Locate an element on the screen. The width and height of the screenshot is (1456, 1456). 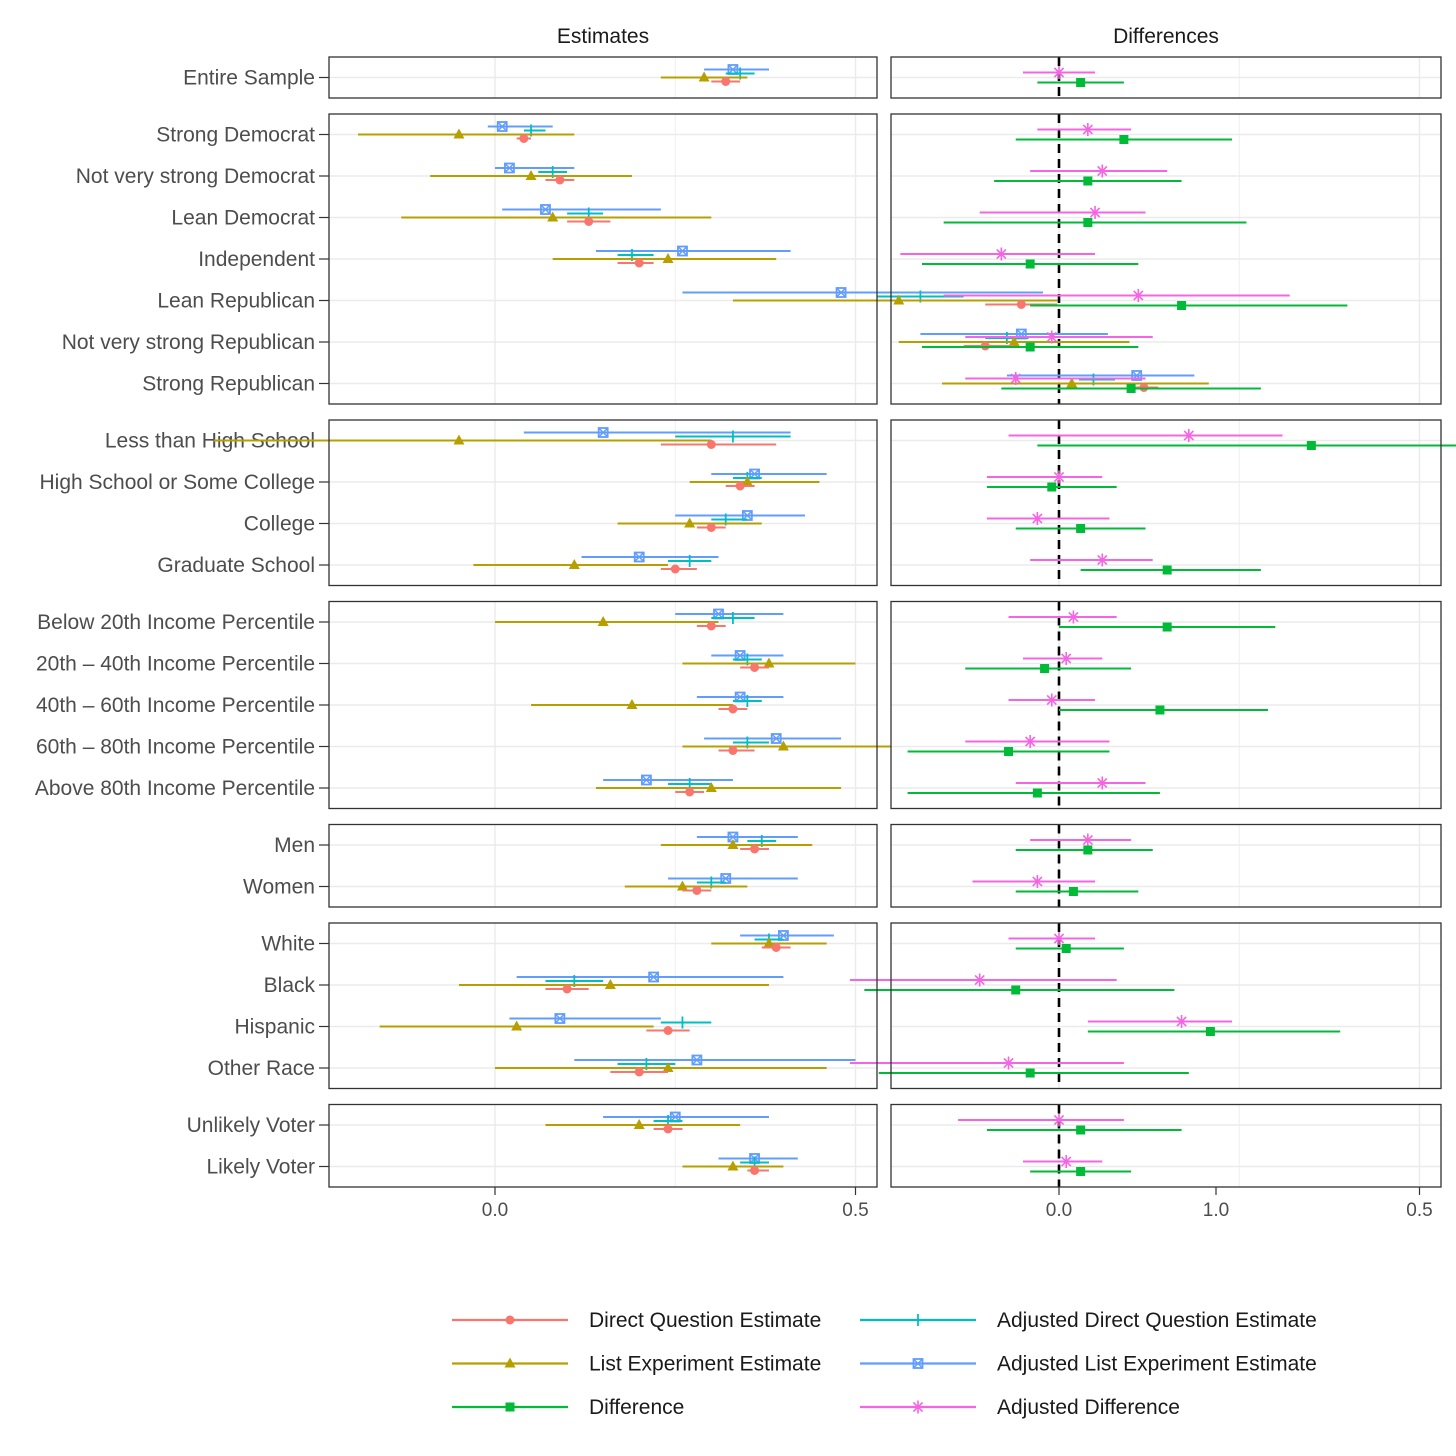
point-diff-white is located at coordinates (1066, 948).